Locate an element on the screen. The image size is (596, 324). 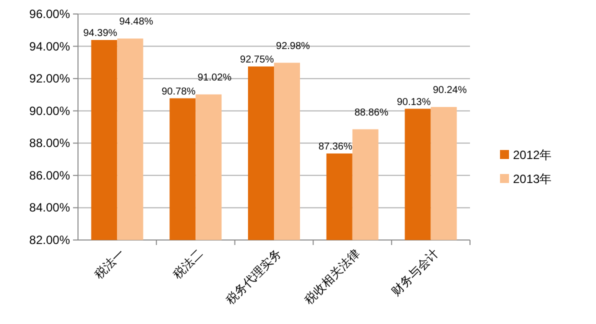
data-label: 88.86% is located at coordinates (371, 112).